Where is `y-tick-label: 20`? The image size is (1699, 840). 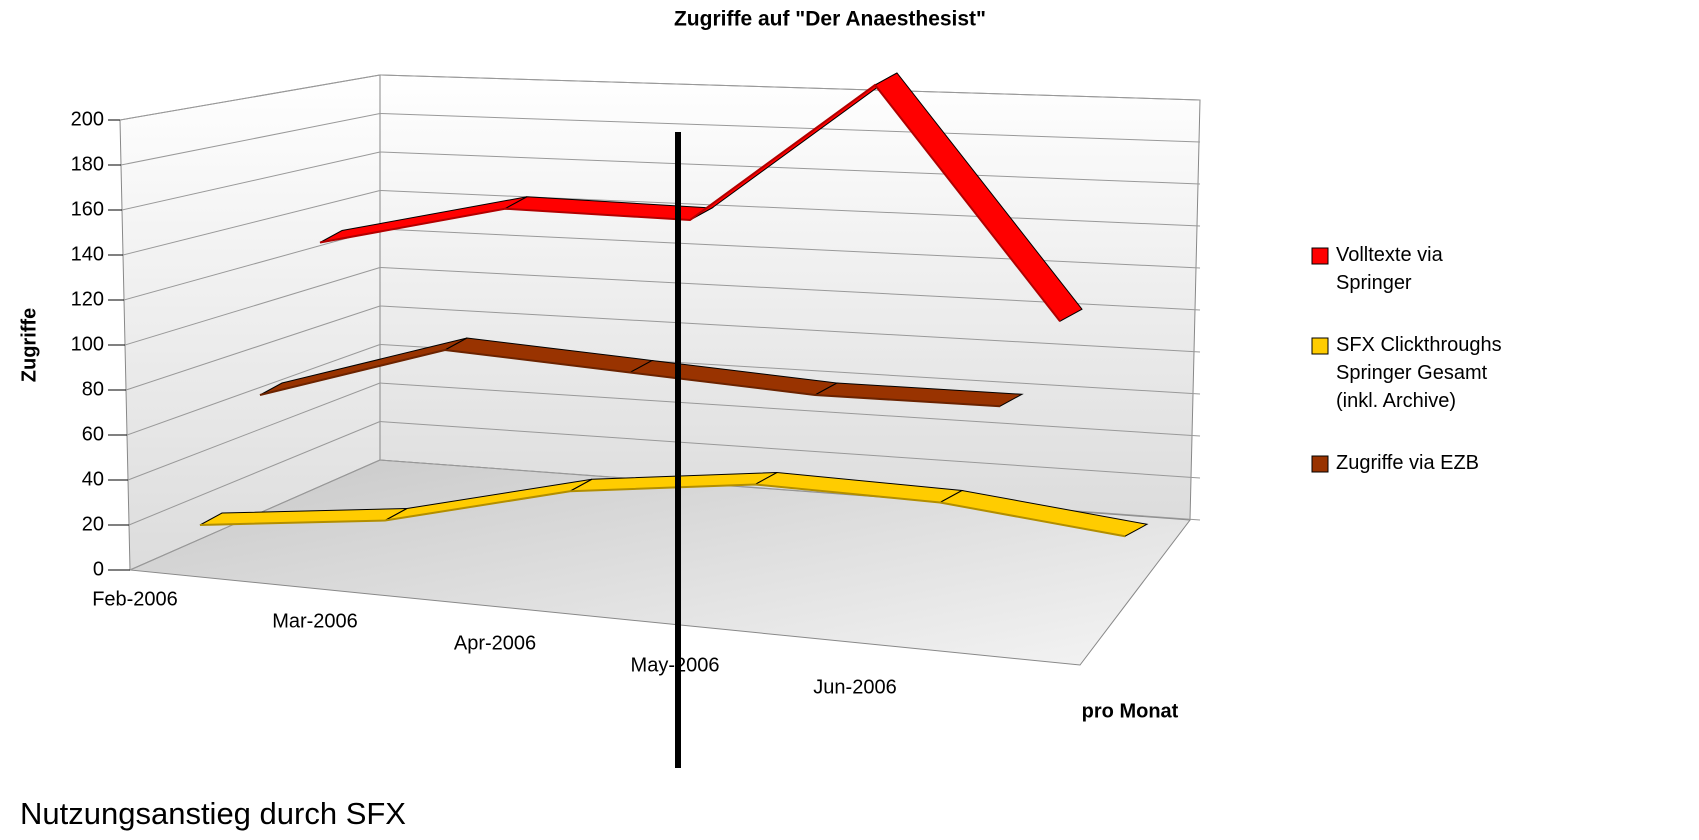
y-tick-label: 20 is located at coordinates (93, 524).